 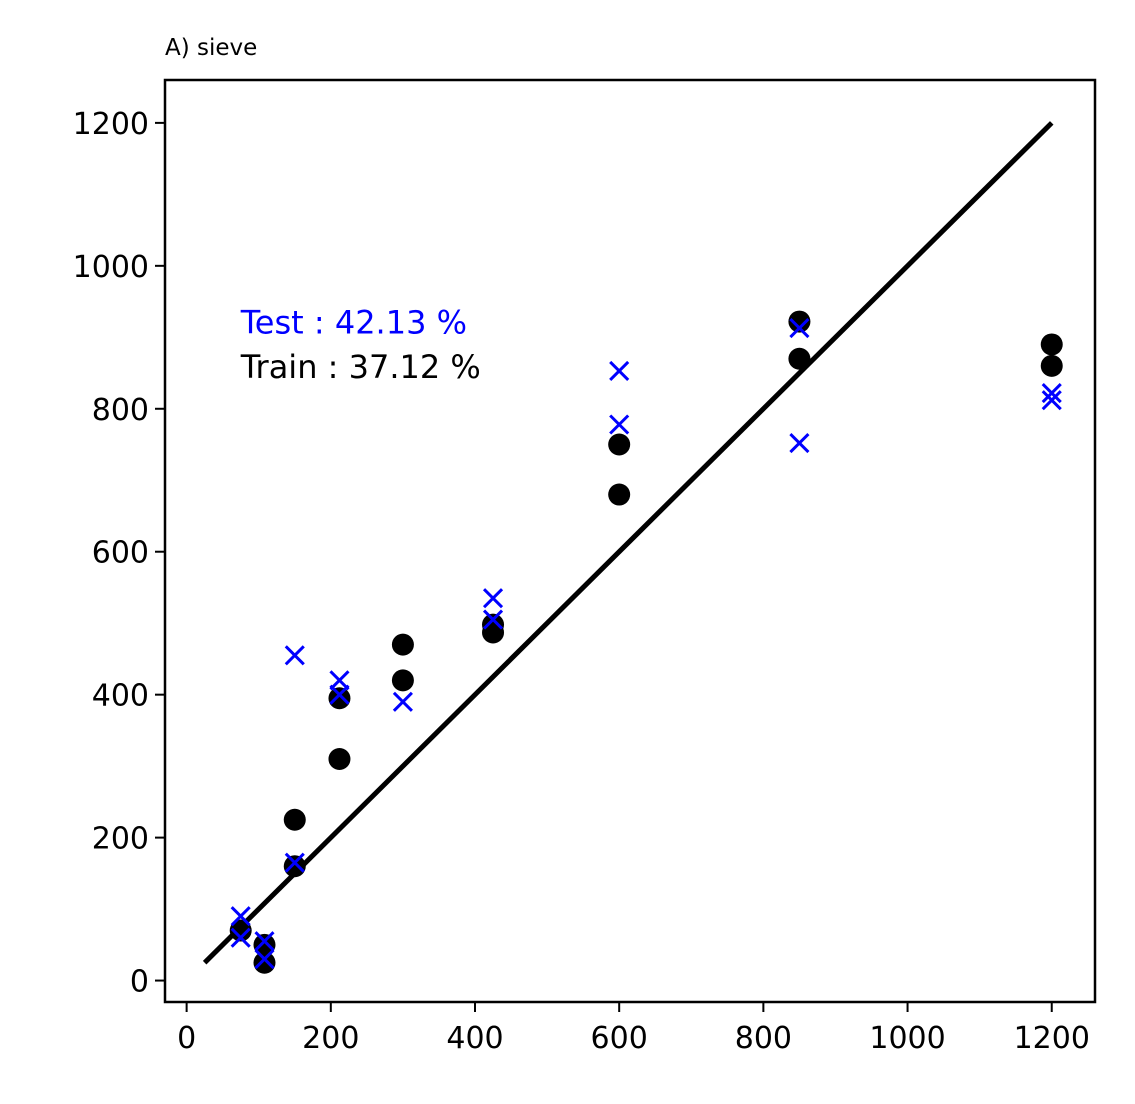 What do you see at coordinates (474, 1038) in the screenshot?
I see `x-tick-label: 400` at bounding box center [474, 1038].